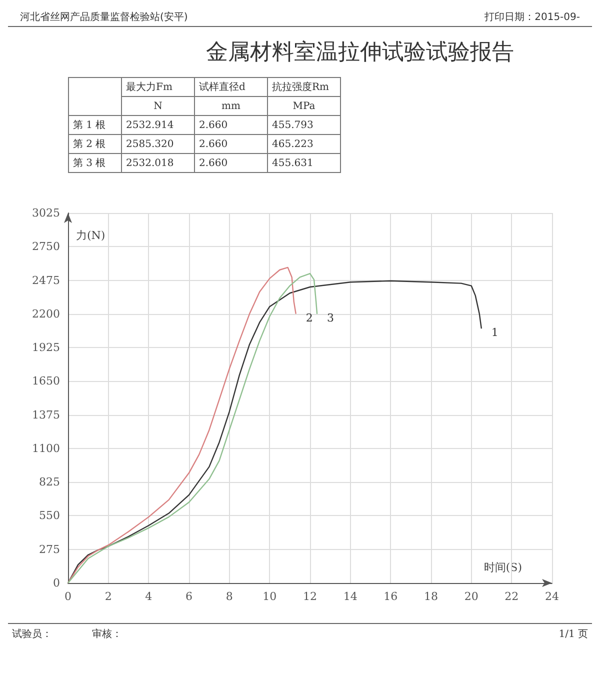  I want to click on x-tick-label: 18, so click(431, 596).